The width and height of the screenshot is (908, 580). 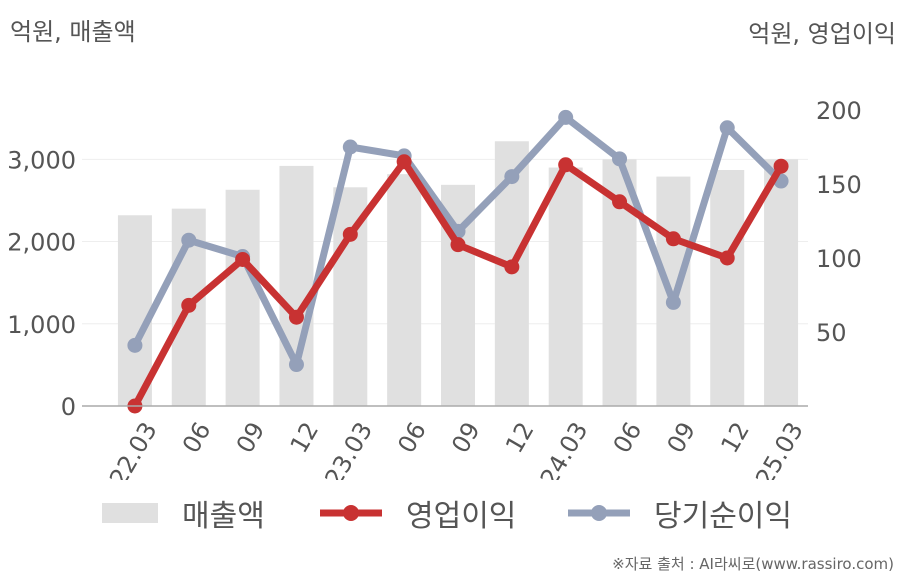 What do you see at coordinates (599, 513) in the screenshot?
I see `legend-line-swatch-net` at bounding box center [599, 513].